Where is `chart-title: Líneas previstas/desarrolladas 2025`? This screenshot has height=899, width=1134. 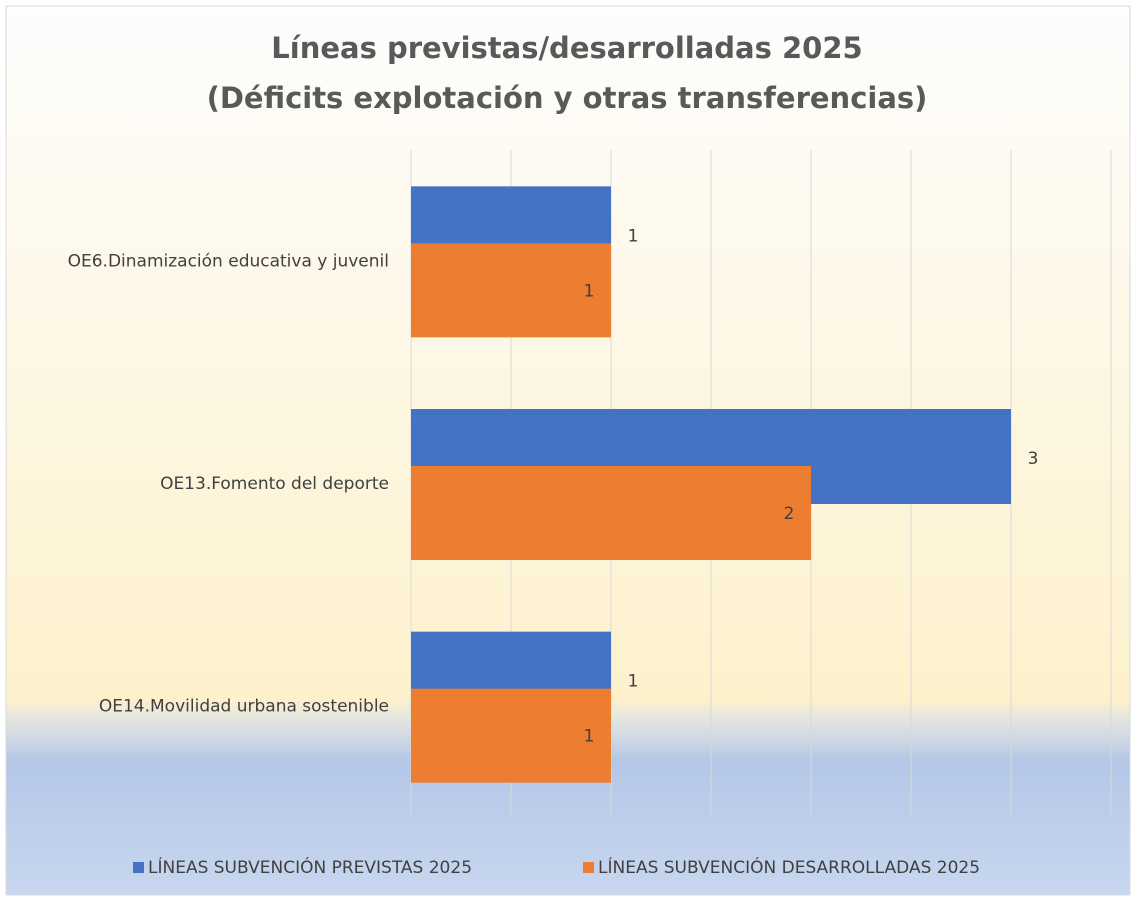 chart-title: Líneas previstas/desarrolladas 2025 is located at coordinates (566, 48).